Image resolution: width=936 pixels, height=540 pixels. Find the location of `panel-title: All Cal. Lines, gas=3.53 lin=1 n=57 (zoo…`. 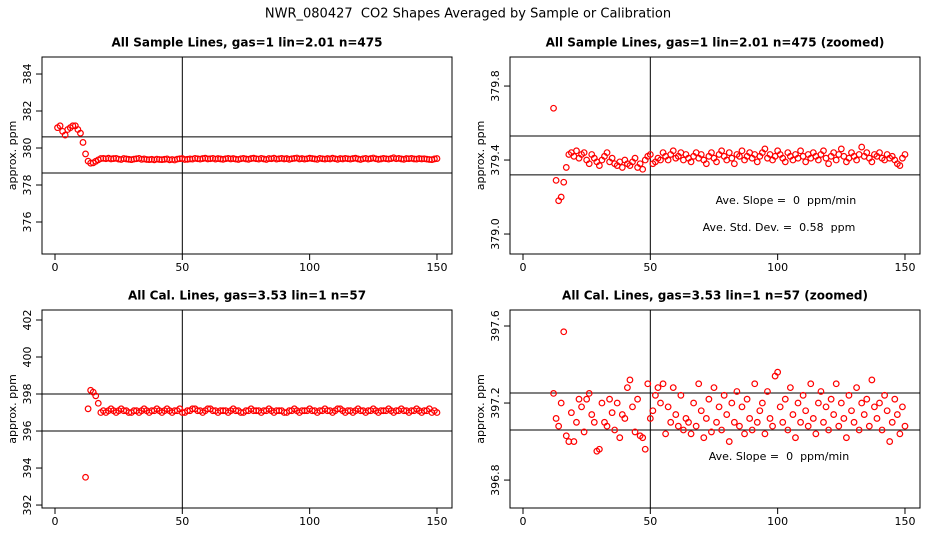

panel-title: All Cal. Lines, gas=3.53 lin=1 n=57 (zoo… is located at coordinates (715, 296).